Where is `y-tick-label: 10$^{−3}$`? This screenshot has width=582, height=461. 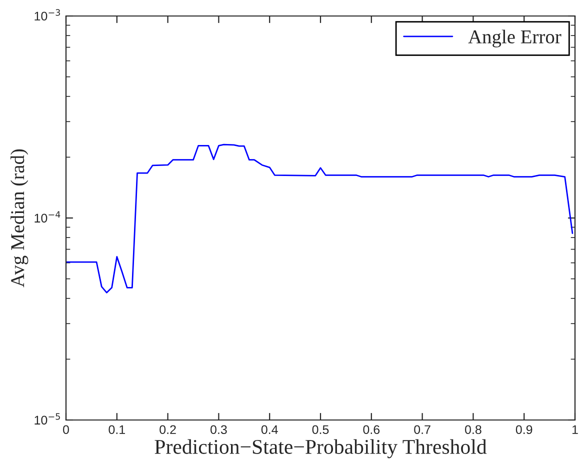 y-tick-label: 10$^{−3}$ is located at coordinates (47, 15).